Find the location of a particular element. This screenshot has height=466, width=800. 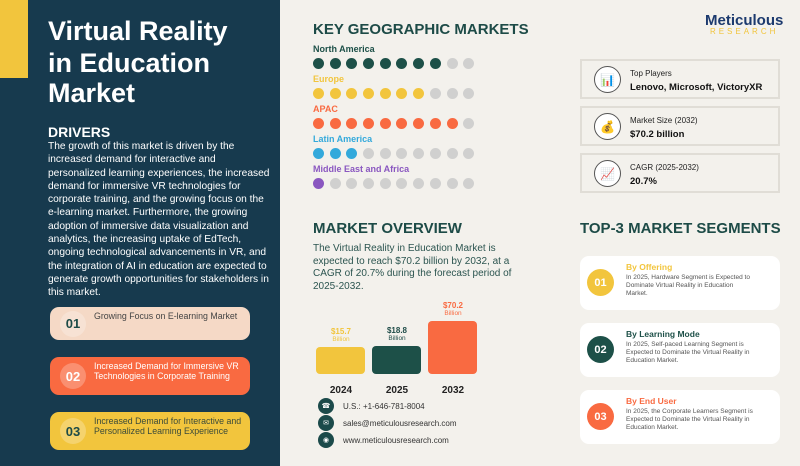

contact-email: ✉ sales@meticulousresearch.com is located at coordinates (387, 423).